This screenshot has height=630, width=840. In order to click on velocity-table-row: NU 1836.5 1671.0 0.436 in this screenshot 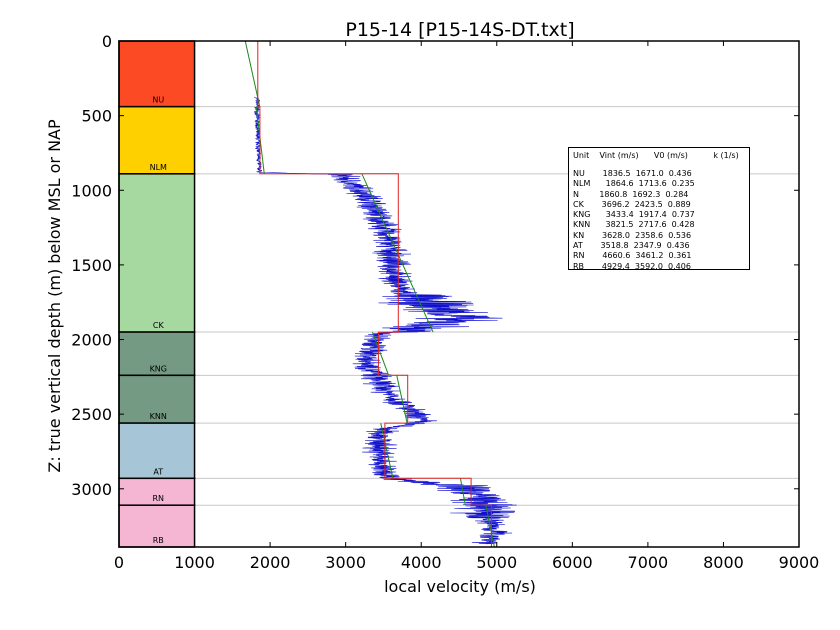, I will do `click(632, 173)`.